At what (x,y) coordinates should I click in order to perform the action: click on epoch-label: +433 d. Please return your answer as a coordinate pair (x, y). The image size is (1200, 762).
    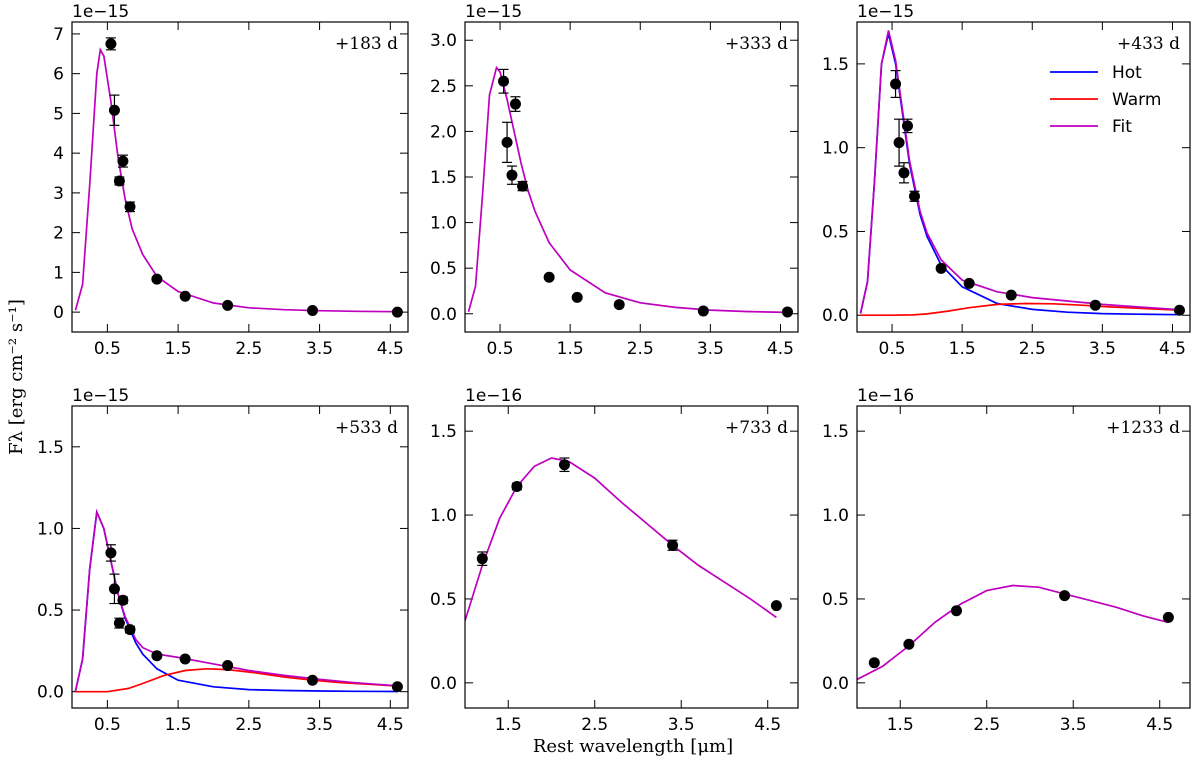
    Looking at the image, I should click on (1148, 44).